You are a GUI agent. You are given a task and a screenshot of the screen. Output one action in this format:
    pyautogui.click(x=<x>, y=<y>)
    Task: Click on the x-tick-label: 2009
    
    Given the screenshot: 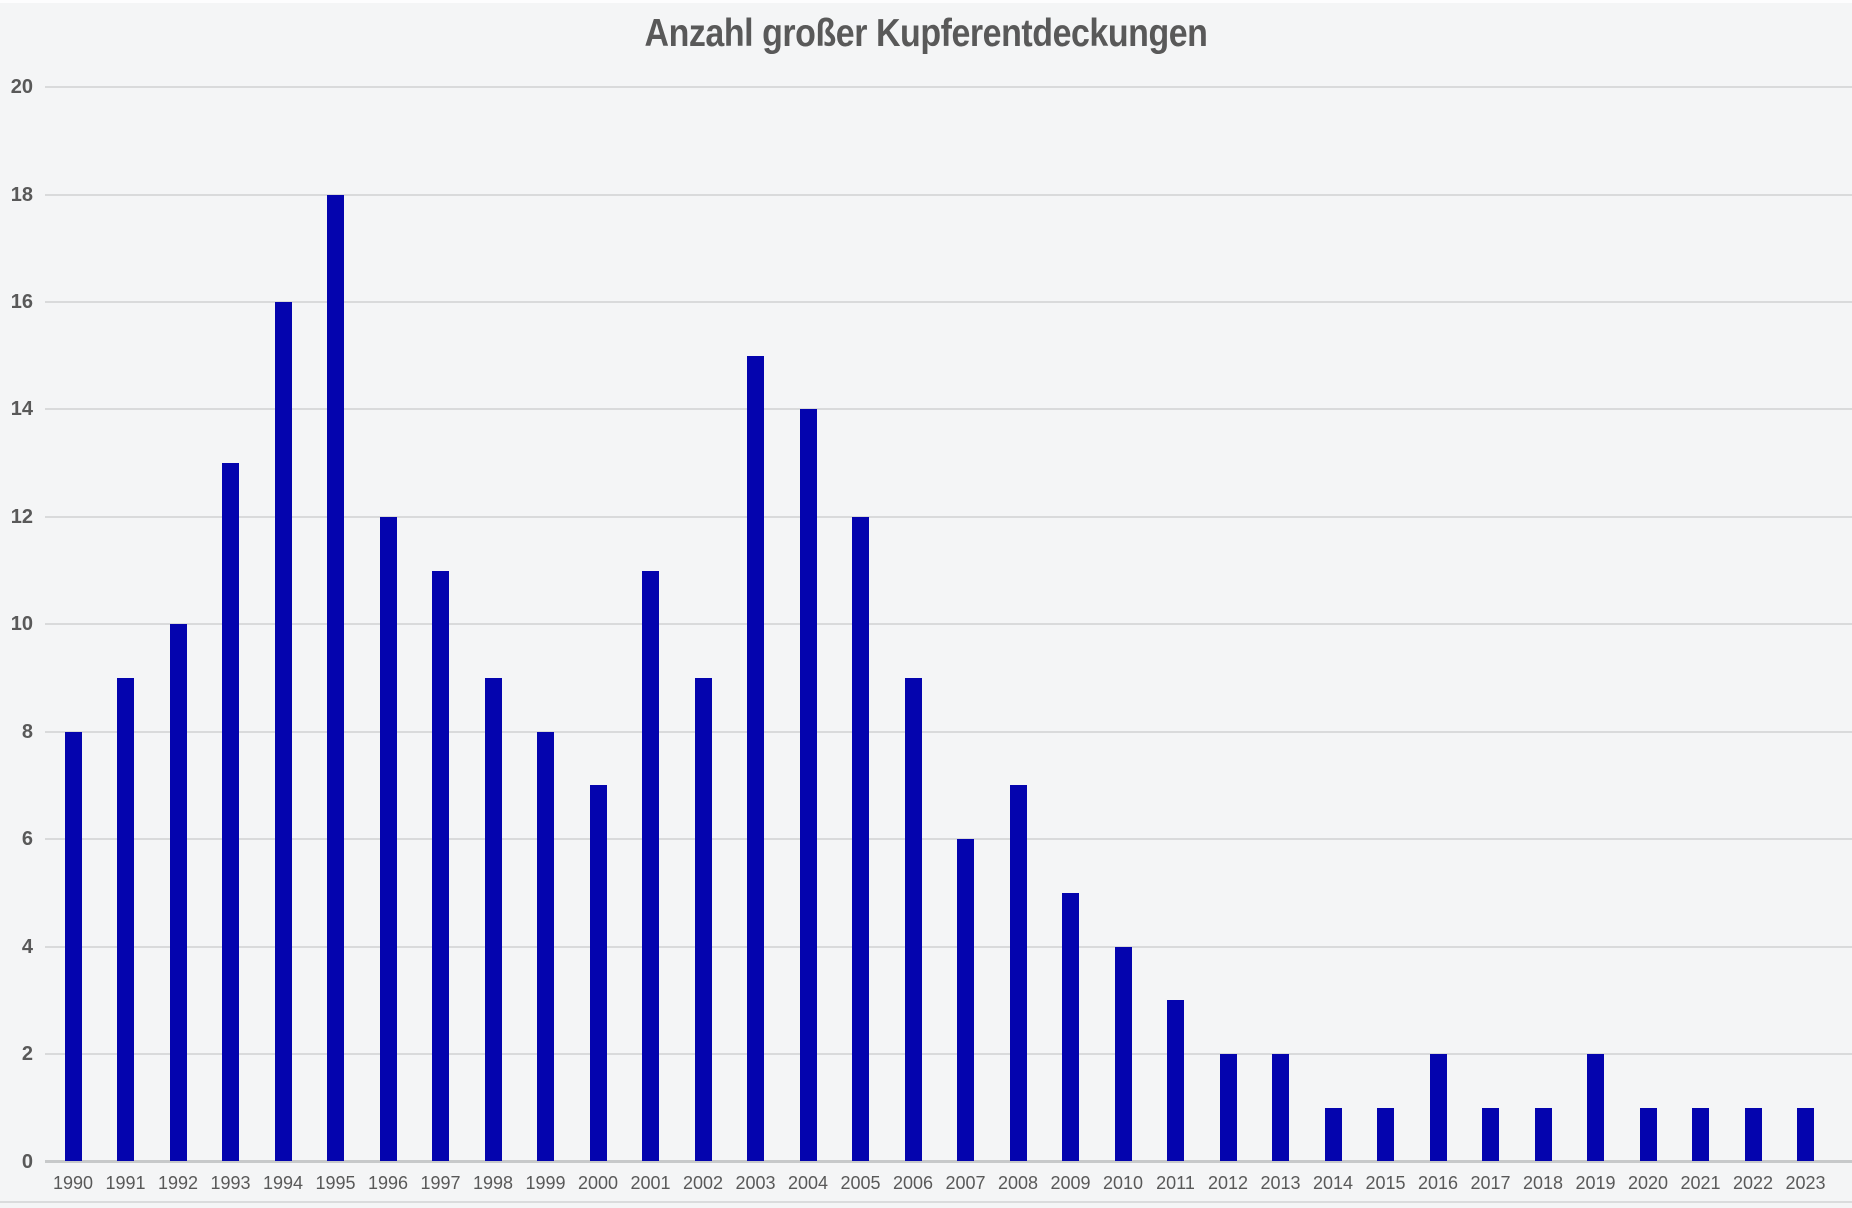 What is the action you would take?
    pyautogui.click(x=1070, y=1183)
    